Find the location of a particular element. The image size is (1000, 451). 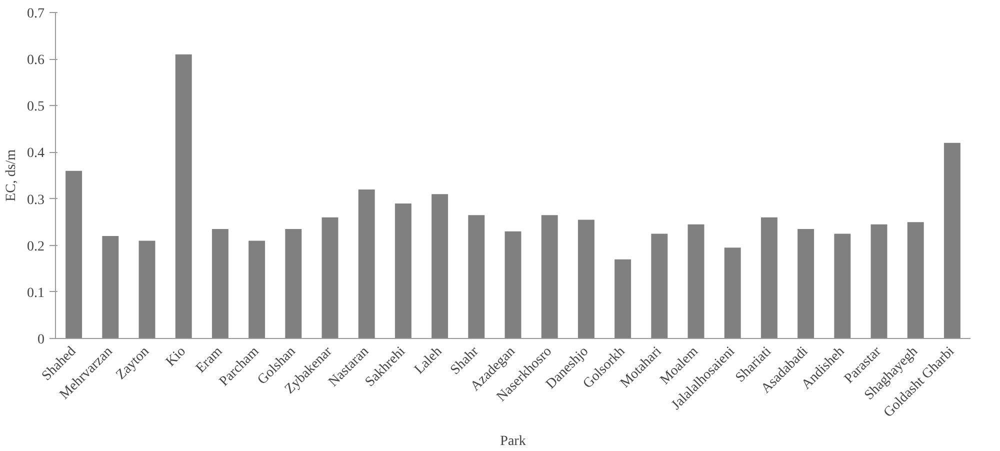

x-tick-label: Kio is located at coordinates (176, 357).